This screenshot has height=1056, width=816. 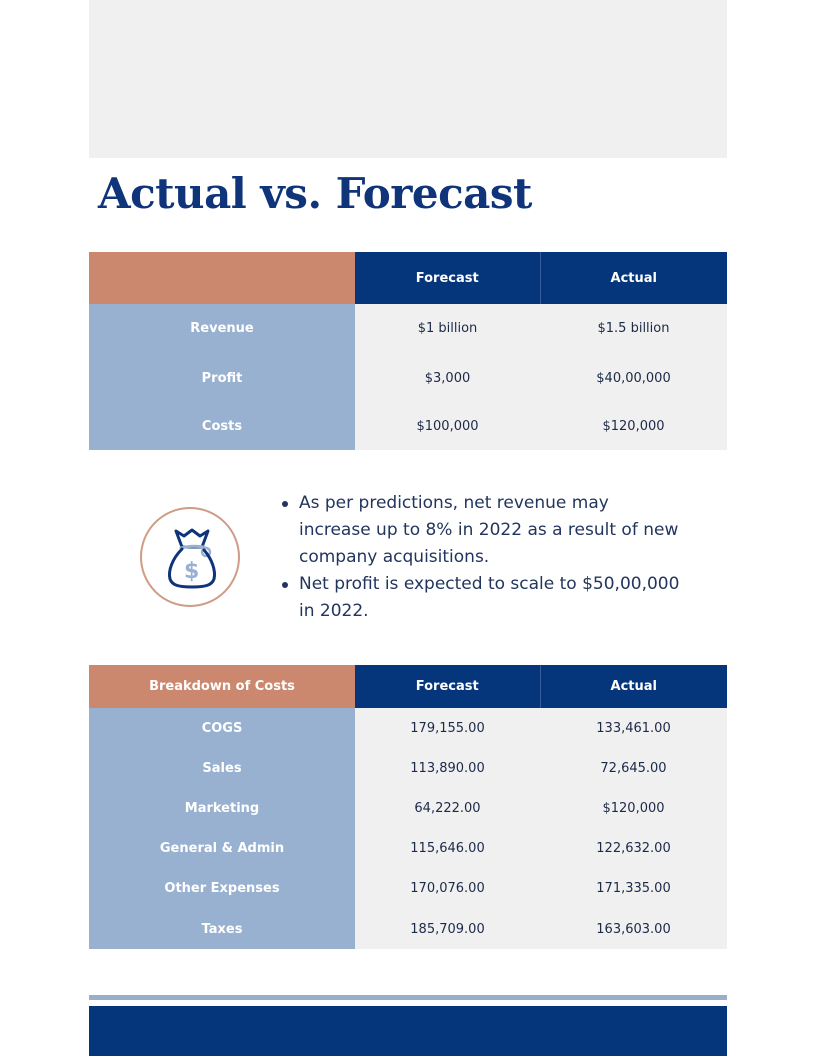 What do you see at coordinates (633, 768) in the screenshot?
I see `actual-value: 72,645.00` at bounding box center [633, 768].